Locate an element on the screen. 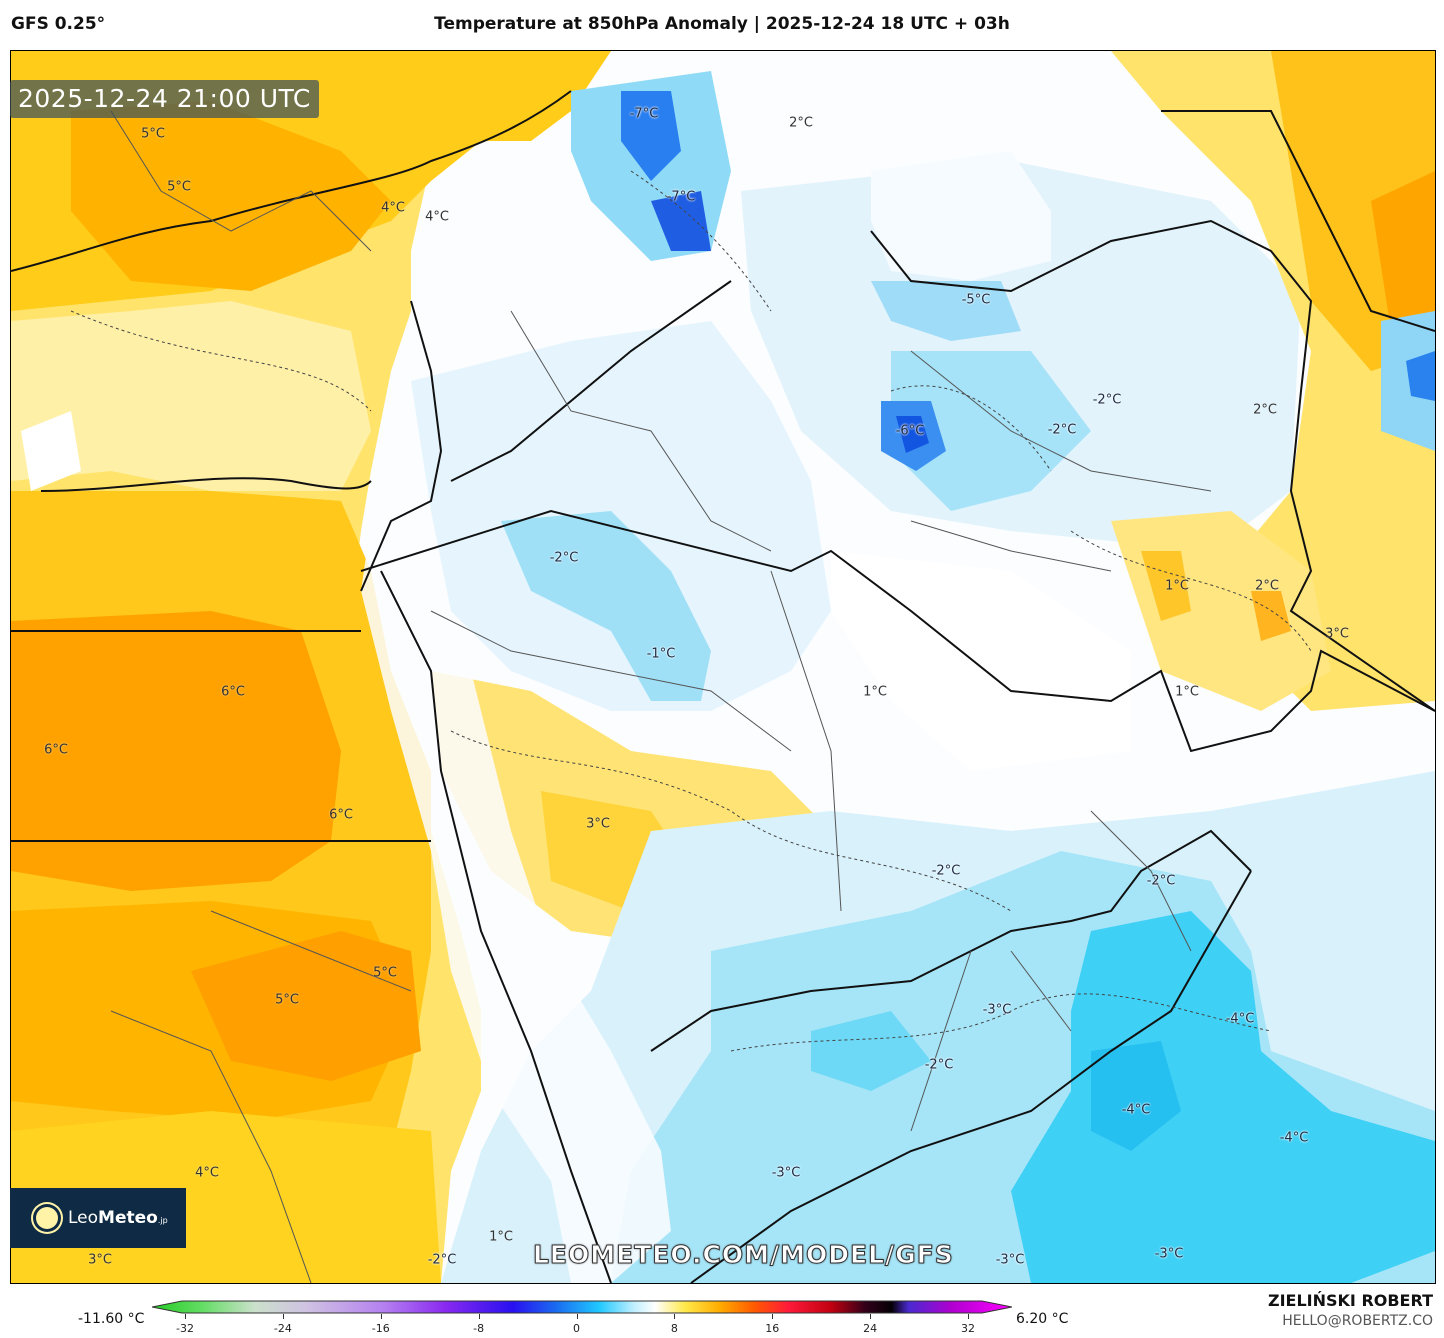 The height and width of the screenshot is (1338, 1444). colorbar-tick-label: 16 is located at coordinates (772, 1328).